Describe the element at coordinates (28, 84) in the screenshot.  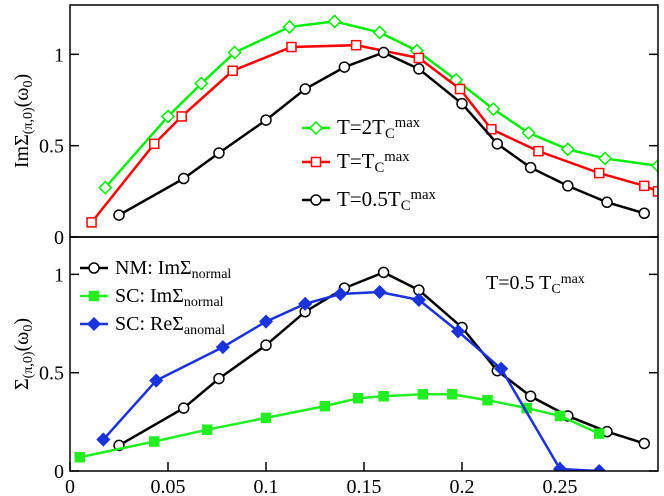
I see `text-part: 0` at that location.